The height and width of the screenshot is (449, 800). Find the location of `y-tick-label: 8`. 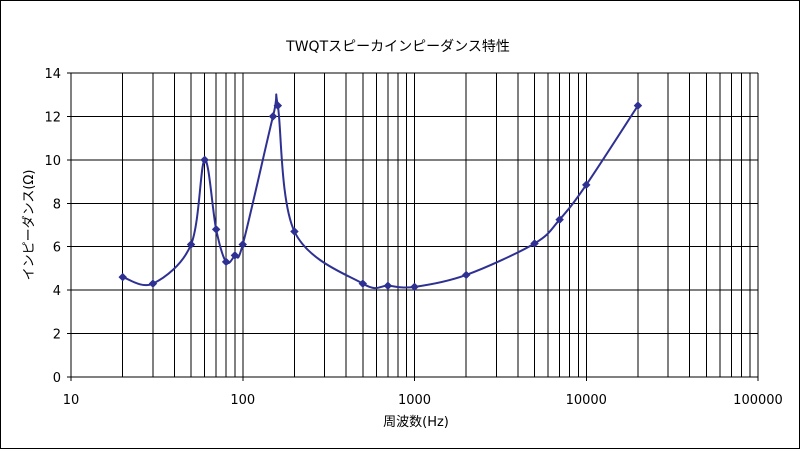

y-tick-label: 8 is located at coordinates (57, 204).